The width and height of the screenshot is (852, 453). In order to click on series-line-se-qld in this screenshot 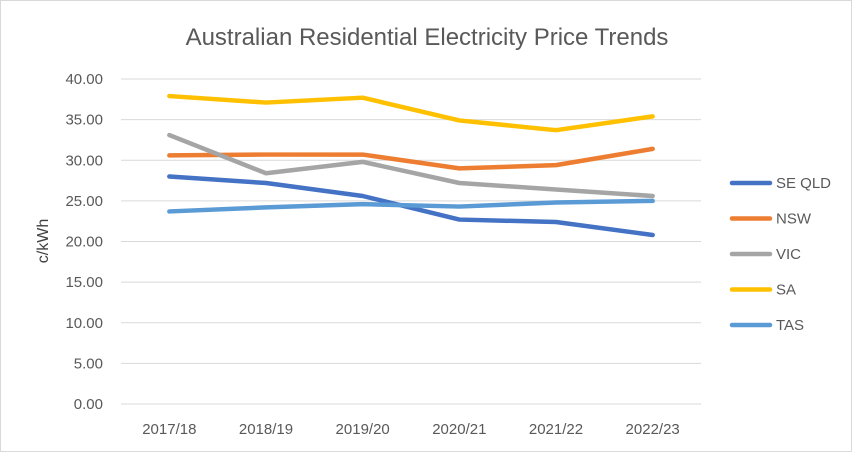, I will do `click(411, 206)`.